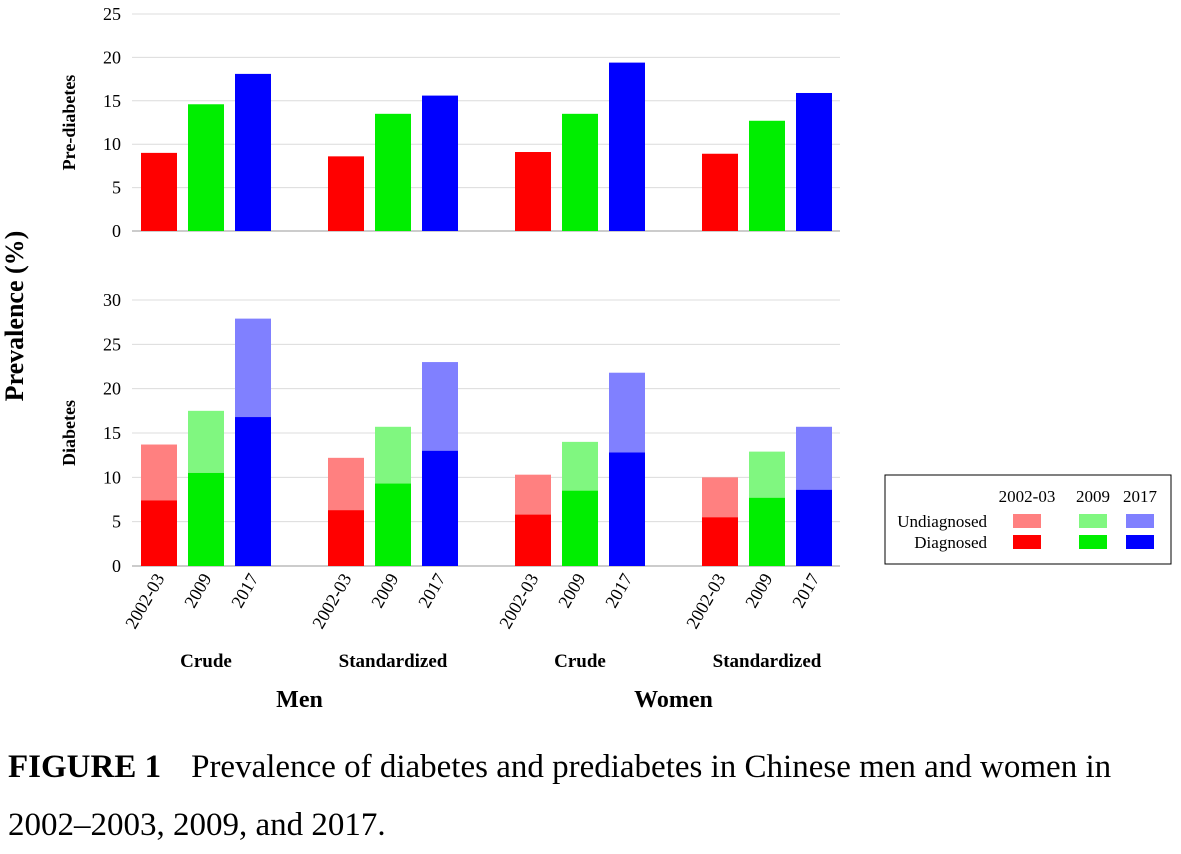 This screenshot has width=1181, height=854. I want to click on panel-label: Pre-diabetes, so click(69, 123).